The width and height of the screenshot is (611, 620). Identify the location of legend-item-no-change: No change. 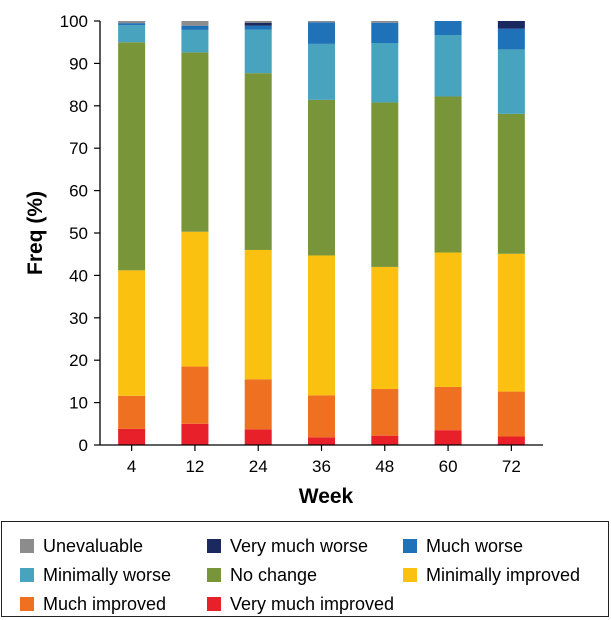
(262, 575).